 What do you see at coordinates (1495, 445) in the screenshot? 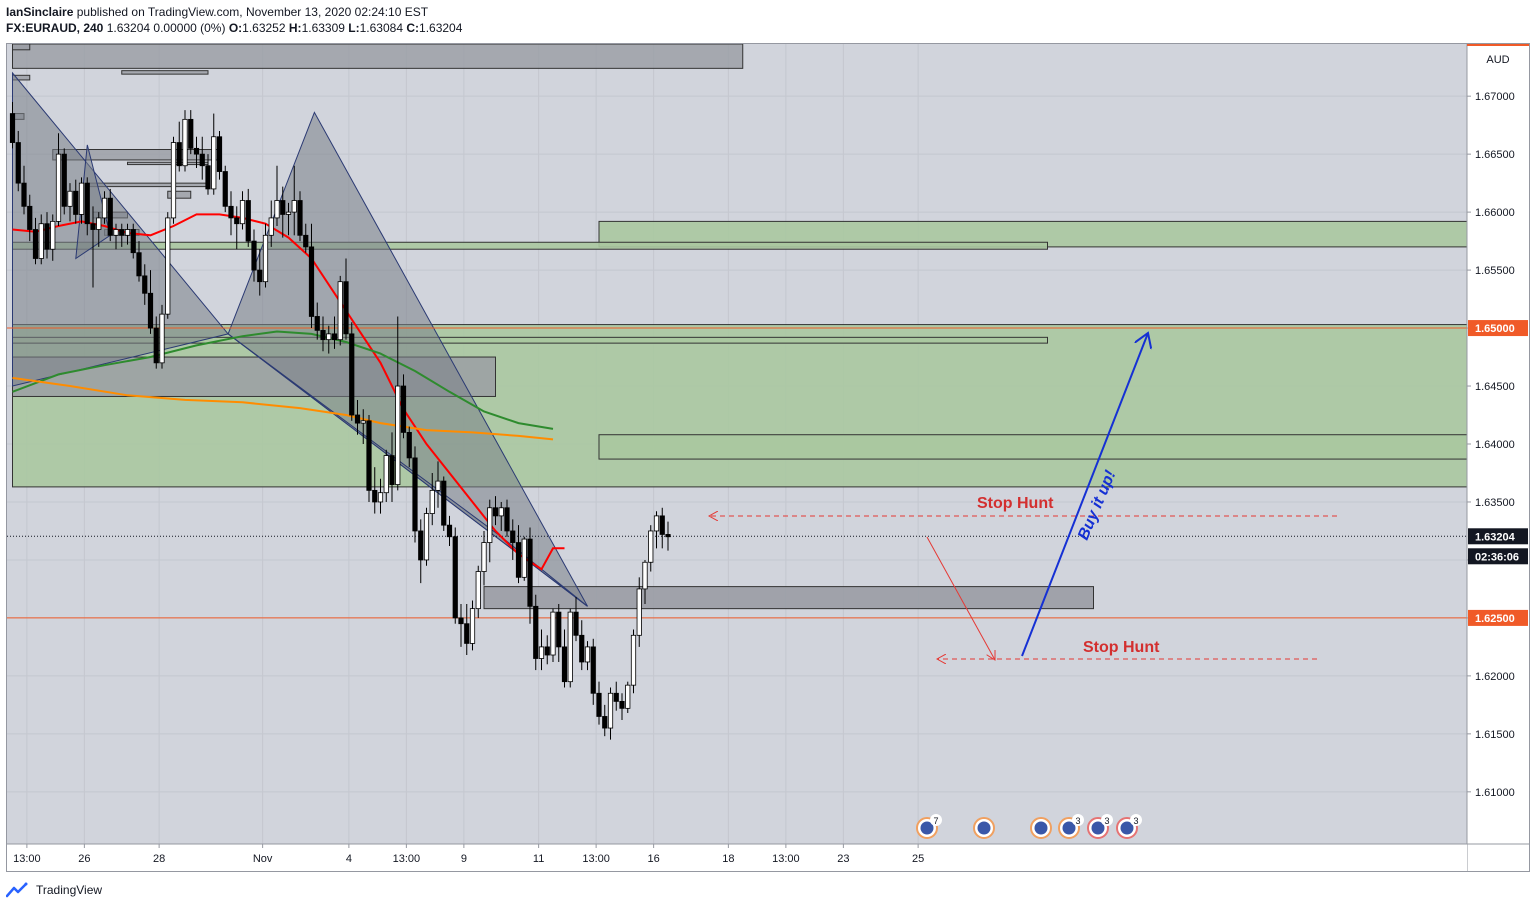
I see `price-tick-label: 1.64000` at bounding box center [1495, 445].